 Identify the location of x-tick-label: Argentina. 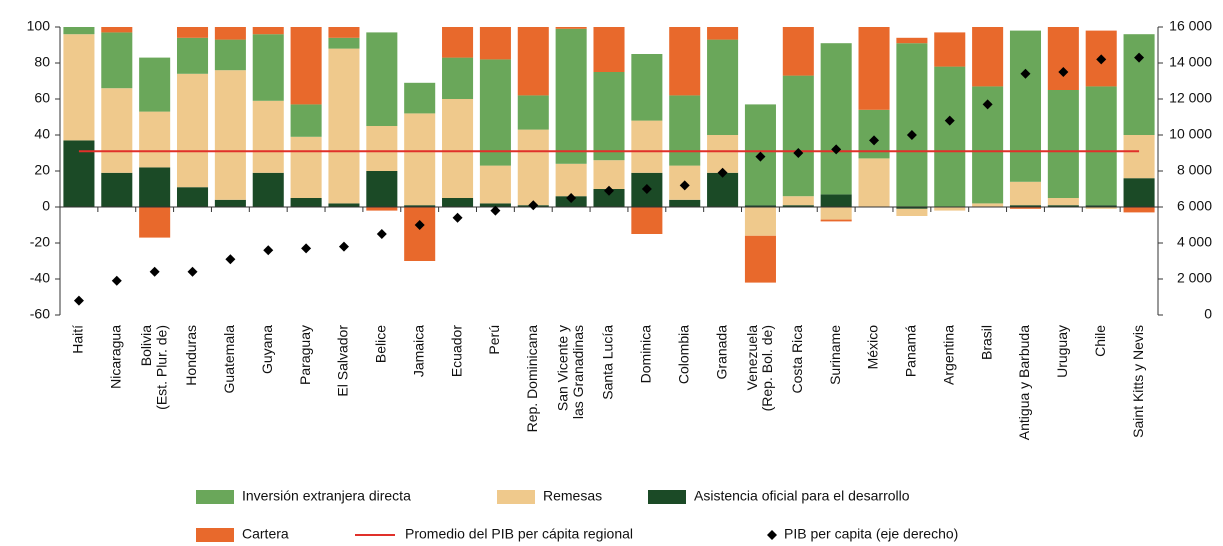
(948, 355).